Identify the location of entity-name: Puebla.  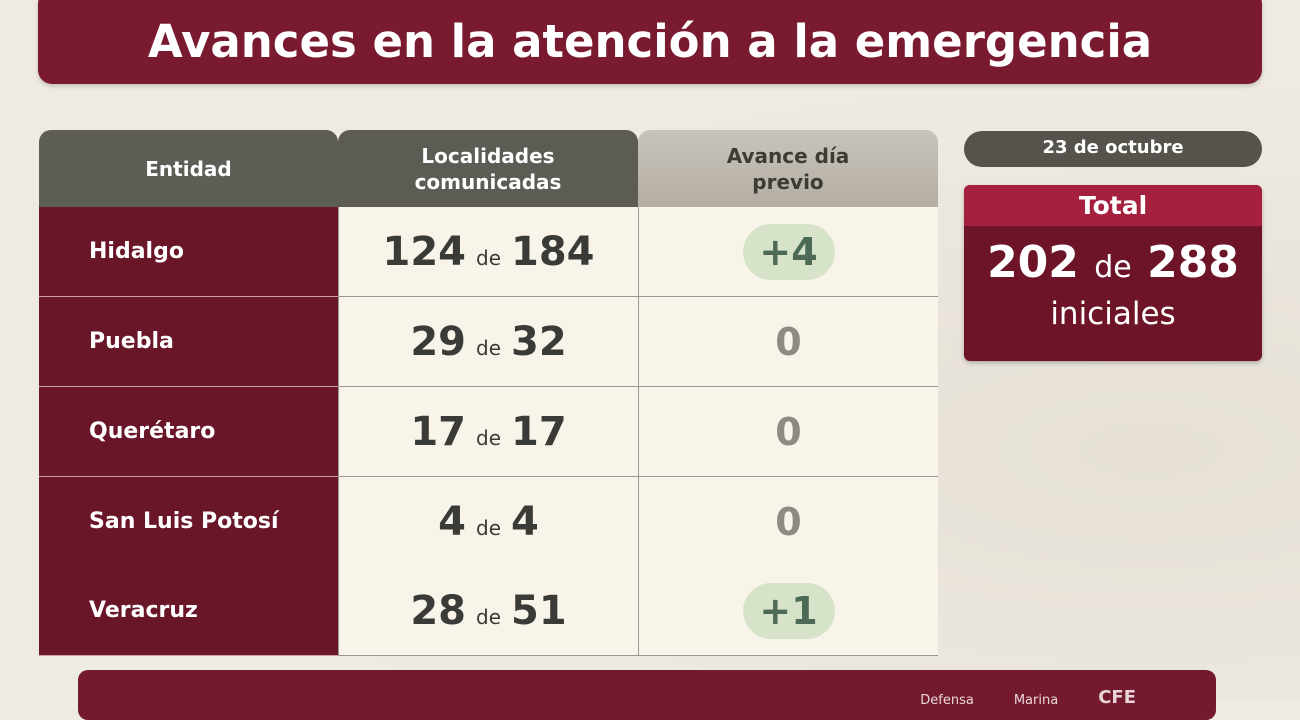
(188, 342).